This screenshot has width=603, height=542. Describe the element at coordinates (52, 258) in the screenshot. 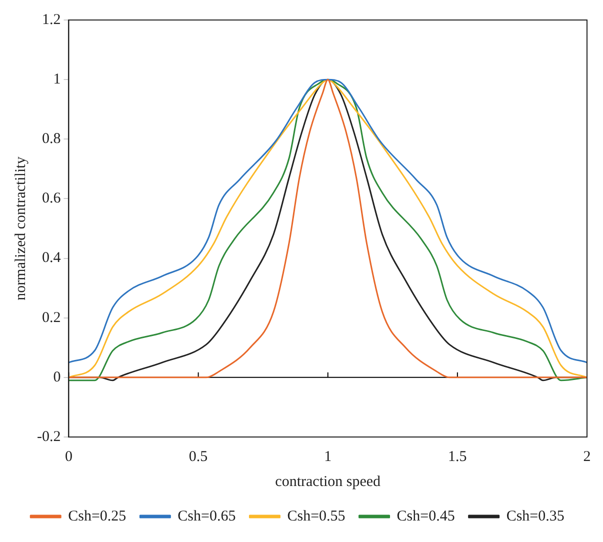

I see `y-tick-label: 0.4` at that location.